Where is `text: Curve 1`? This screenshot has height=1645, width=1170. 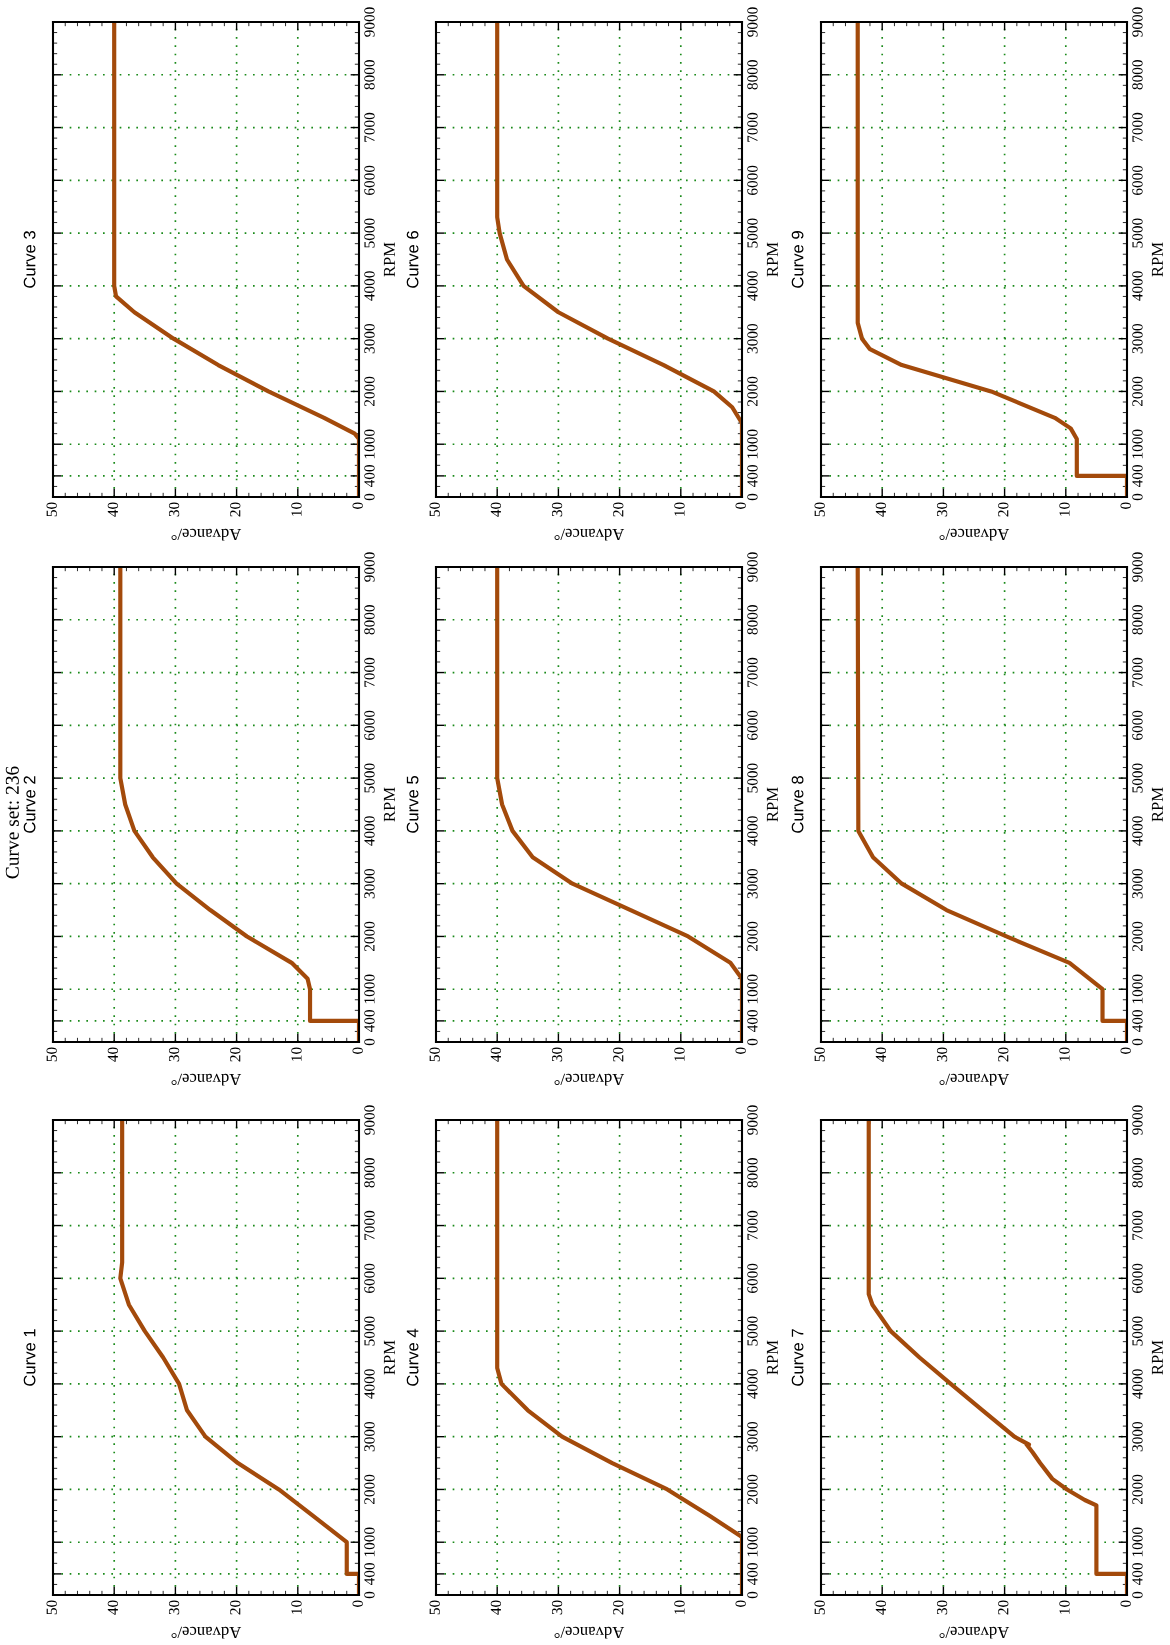 text: Curve 1 is located at coordinates (29, 1357).